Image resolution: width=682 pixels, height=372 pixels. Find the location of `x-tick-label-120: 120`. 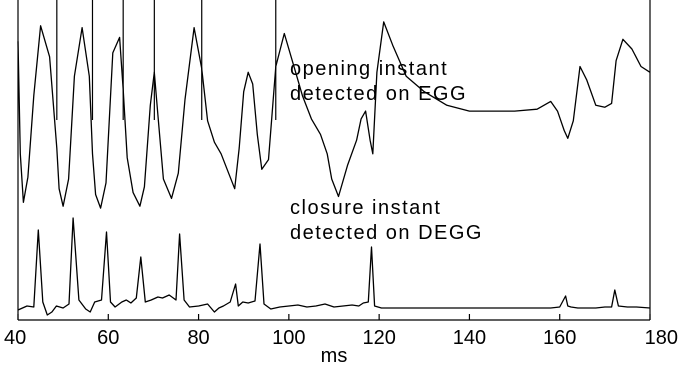

x-tick-label-120: 120 is located at coordinates (378, 338).